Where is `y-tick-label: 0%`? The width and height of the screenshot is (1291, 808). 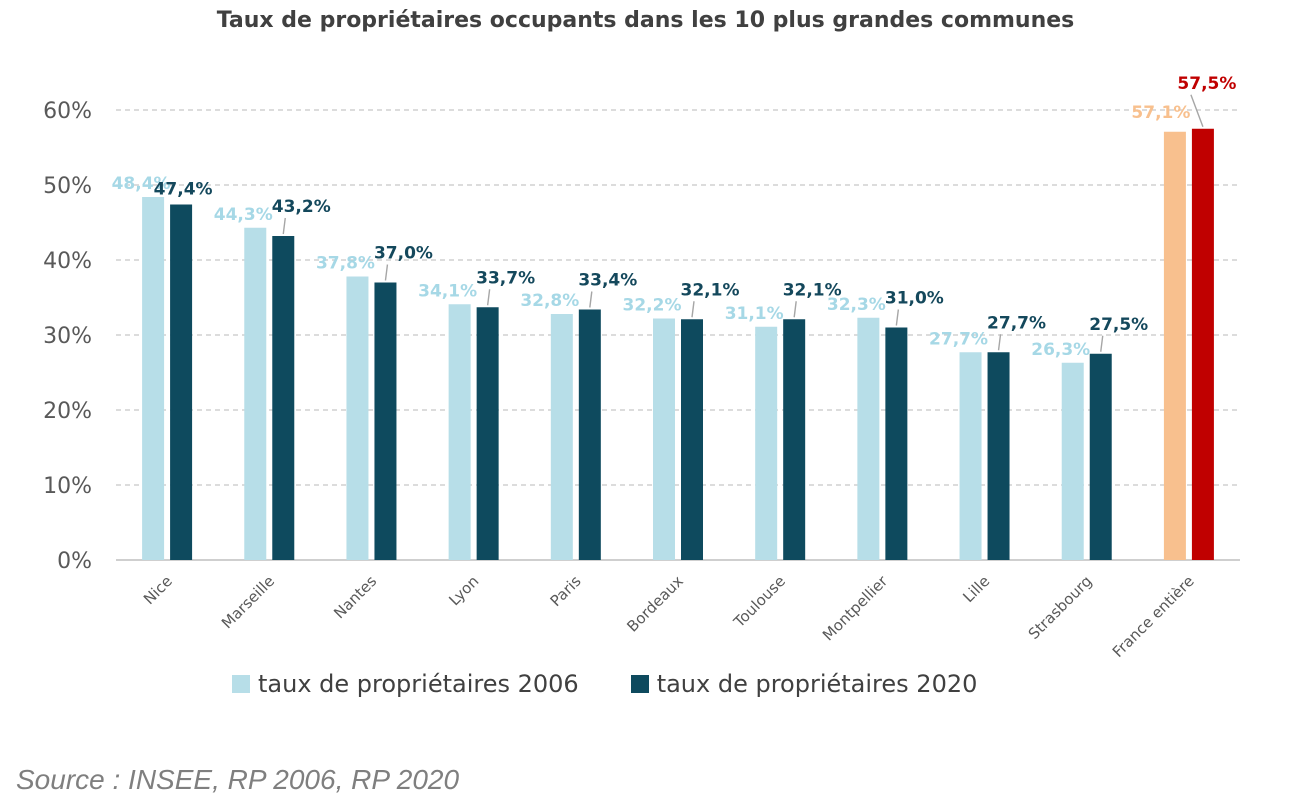
y-tick-label: 0% is located at coordinates (74, 561).